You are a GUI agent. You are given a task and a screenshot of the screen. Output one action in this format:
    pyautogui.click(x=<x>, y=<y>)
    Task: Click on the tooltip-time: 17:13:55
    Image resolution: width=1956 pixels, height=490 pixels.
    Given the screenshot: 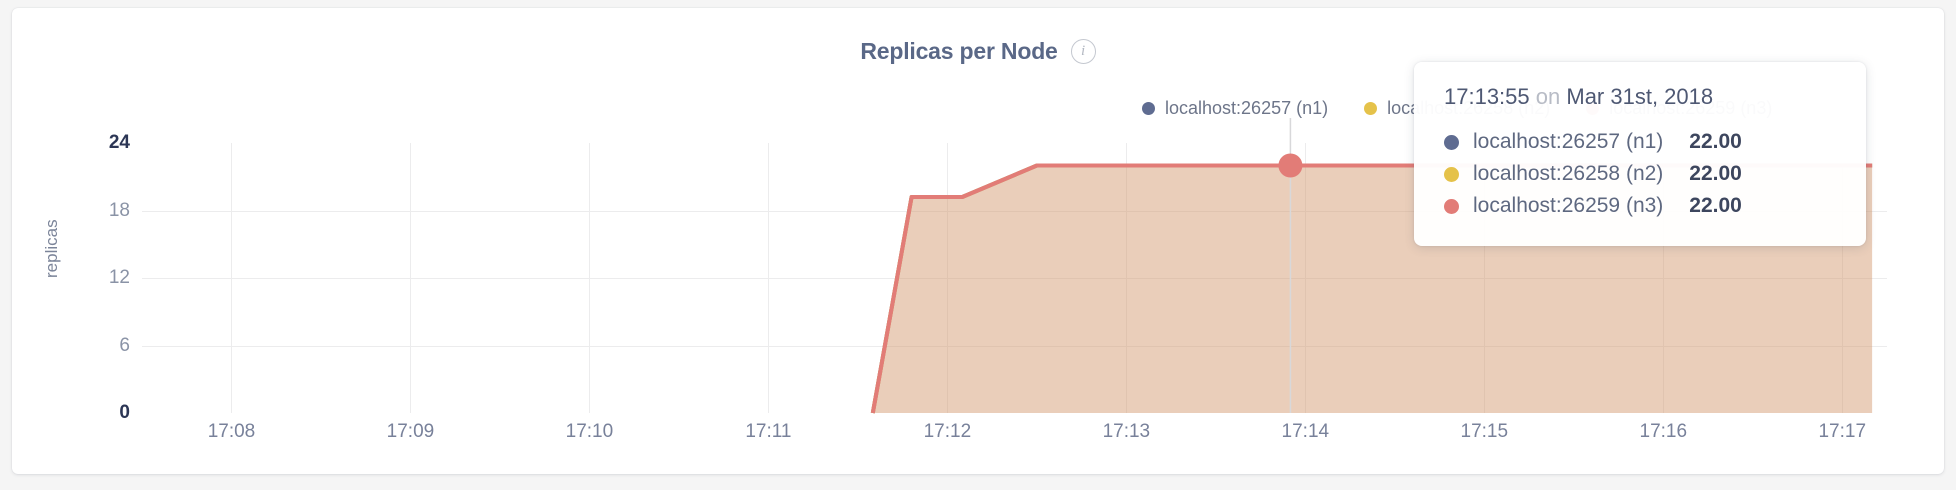 What is the action you would take?
    pyautogui.click(x=1487, y=96)
    